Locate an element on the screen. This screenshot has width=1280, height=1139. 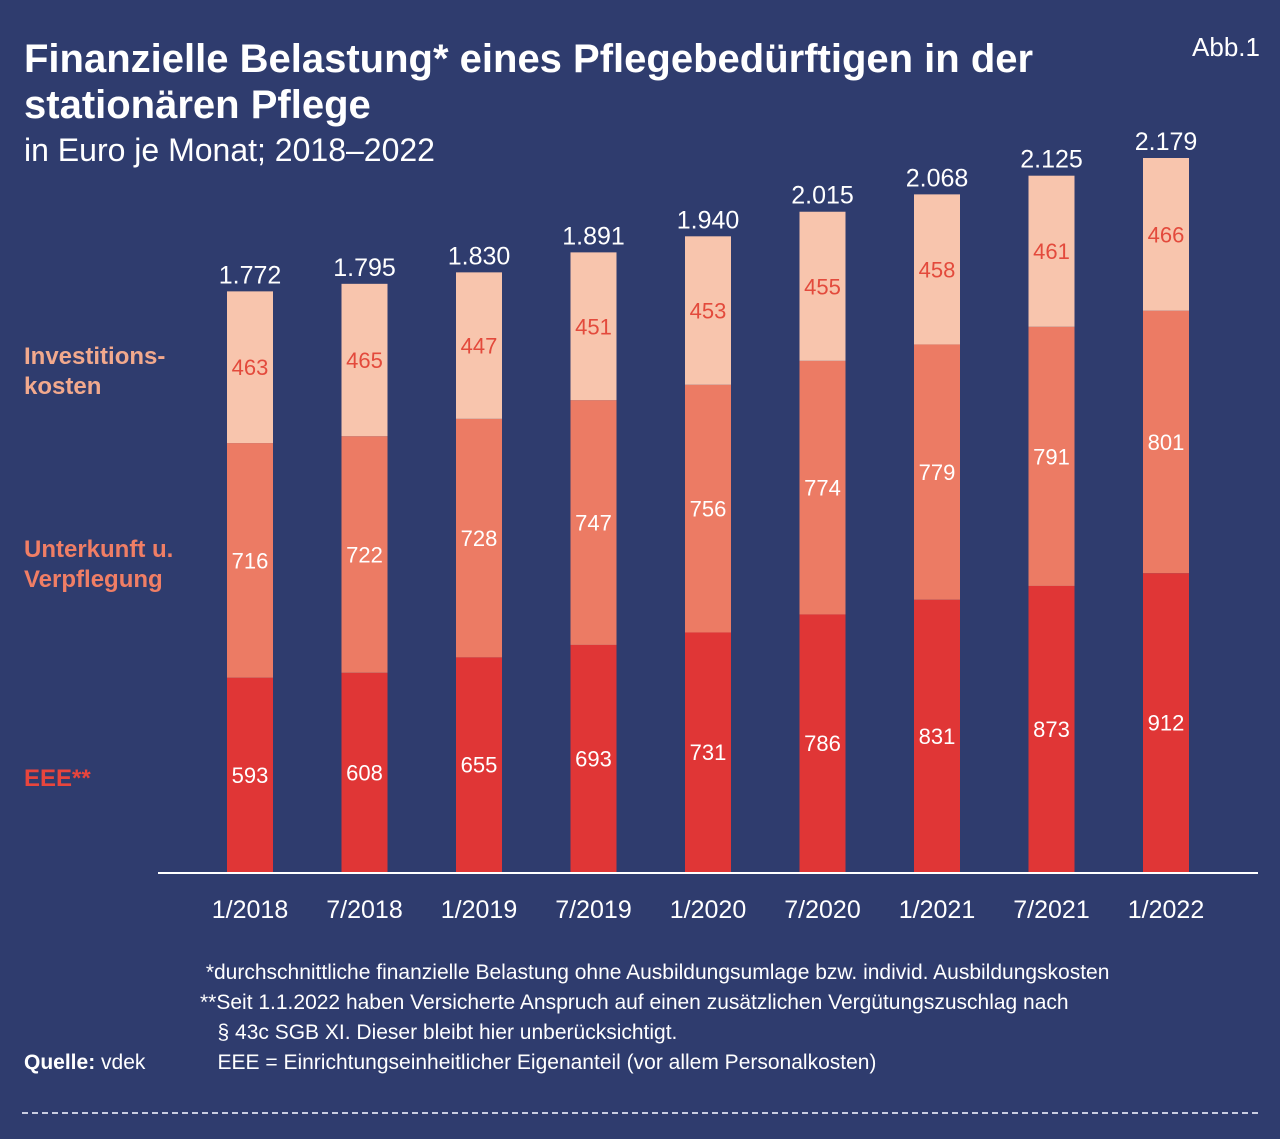
total-label-0: 1.772 is located at coordinates (250, 275).